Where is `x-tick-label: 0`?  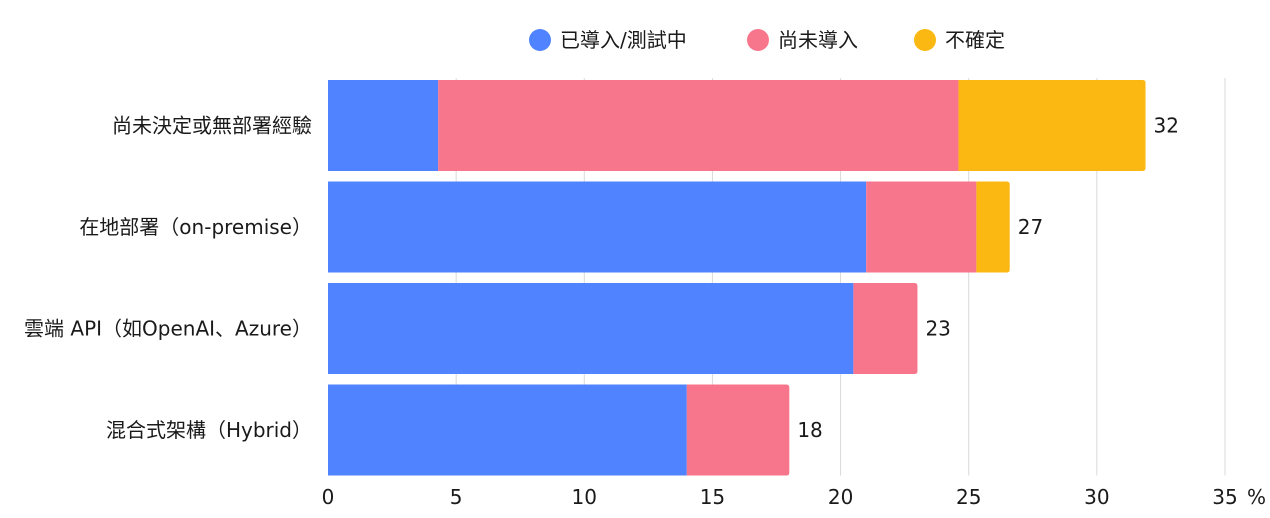 x-tick-label: 0 is located at coordinates (328, 497).